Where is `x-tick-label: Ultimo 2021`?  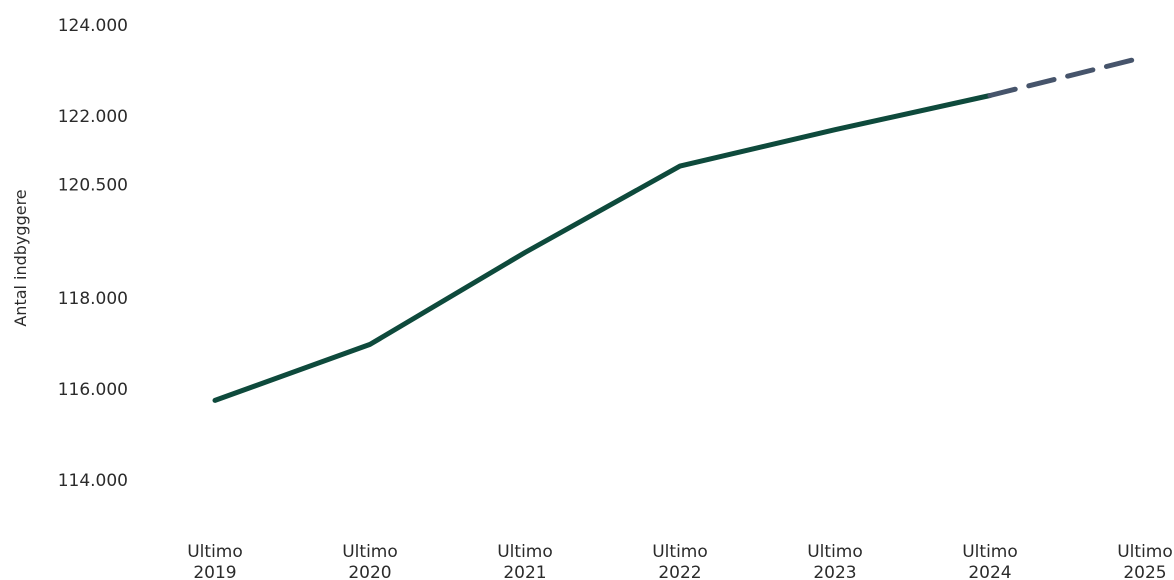
x-tick-label: Ultimo 2021 is located at coordinates (525, 561).